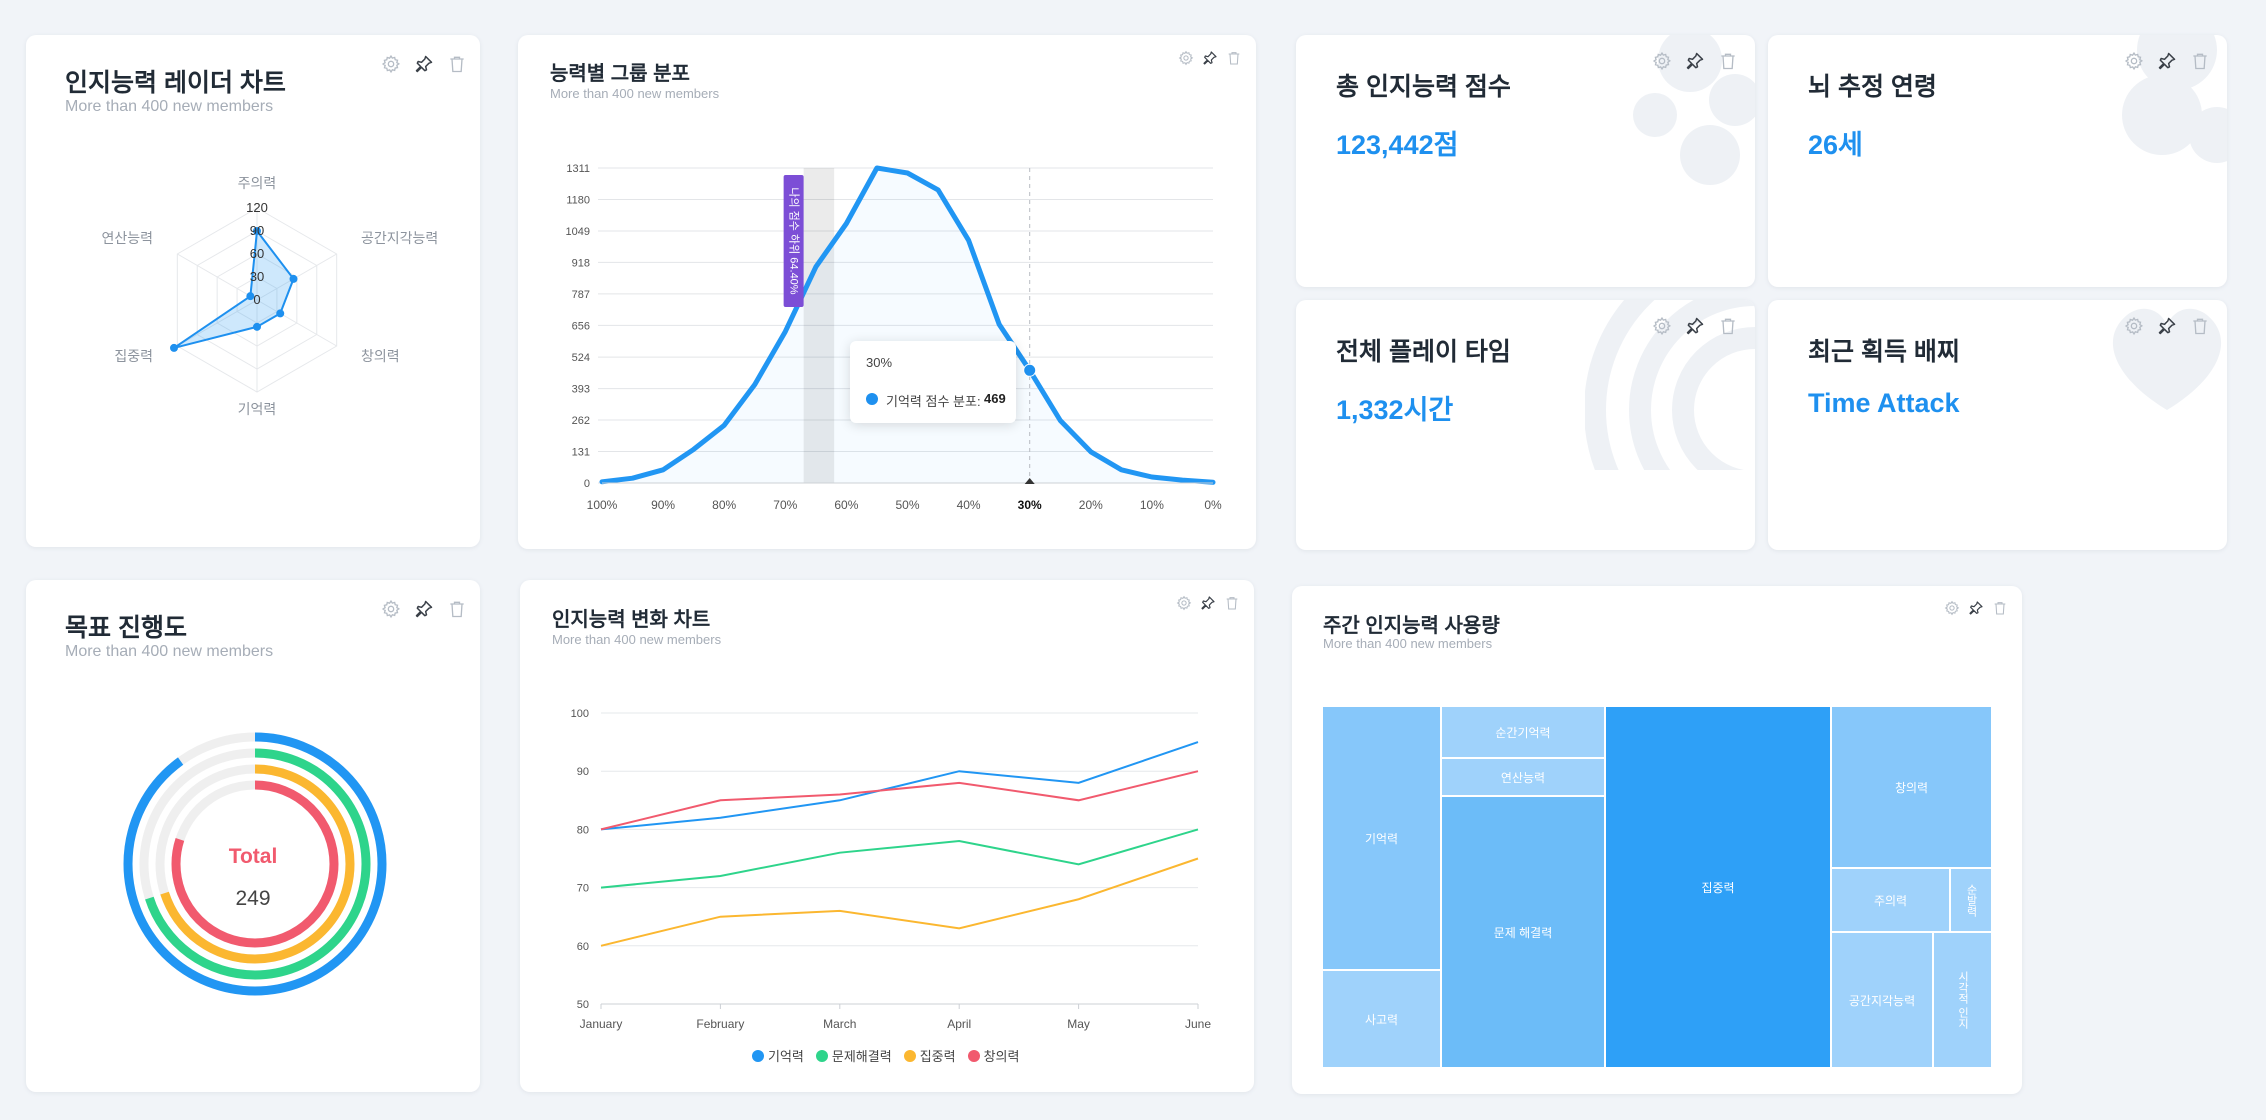 The height and width of the screenshot is (1120, 2266). What do you see at coordinates (1523, 777) in the screenshot?
I see `treemap-cell: 연산능력` at bounding box center [1523, 777].